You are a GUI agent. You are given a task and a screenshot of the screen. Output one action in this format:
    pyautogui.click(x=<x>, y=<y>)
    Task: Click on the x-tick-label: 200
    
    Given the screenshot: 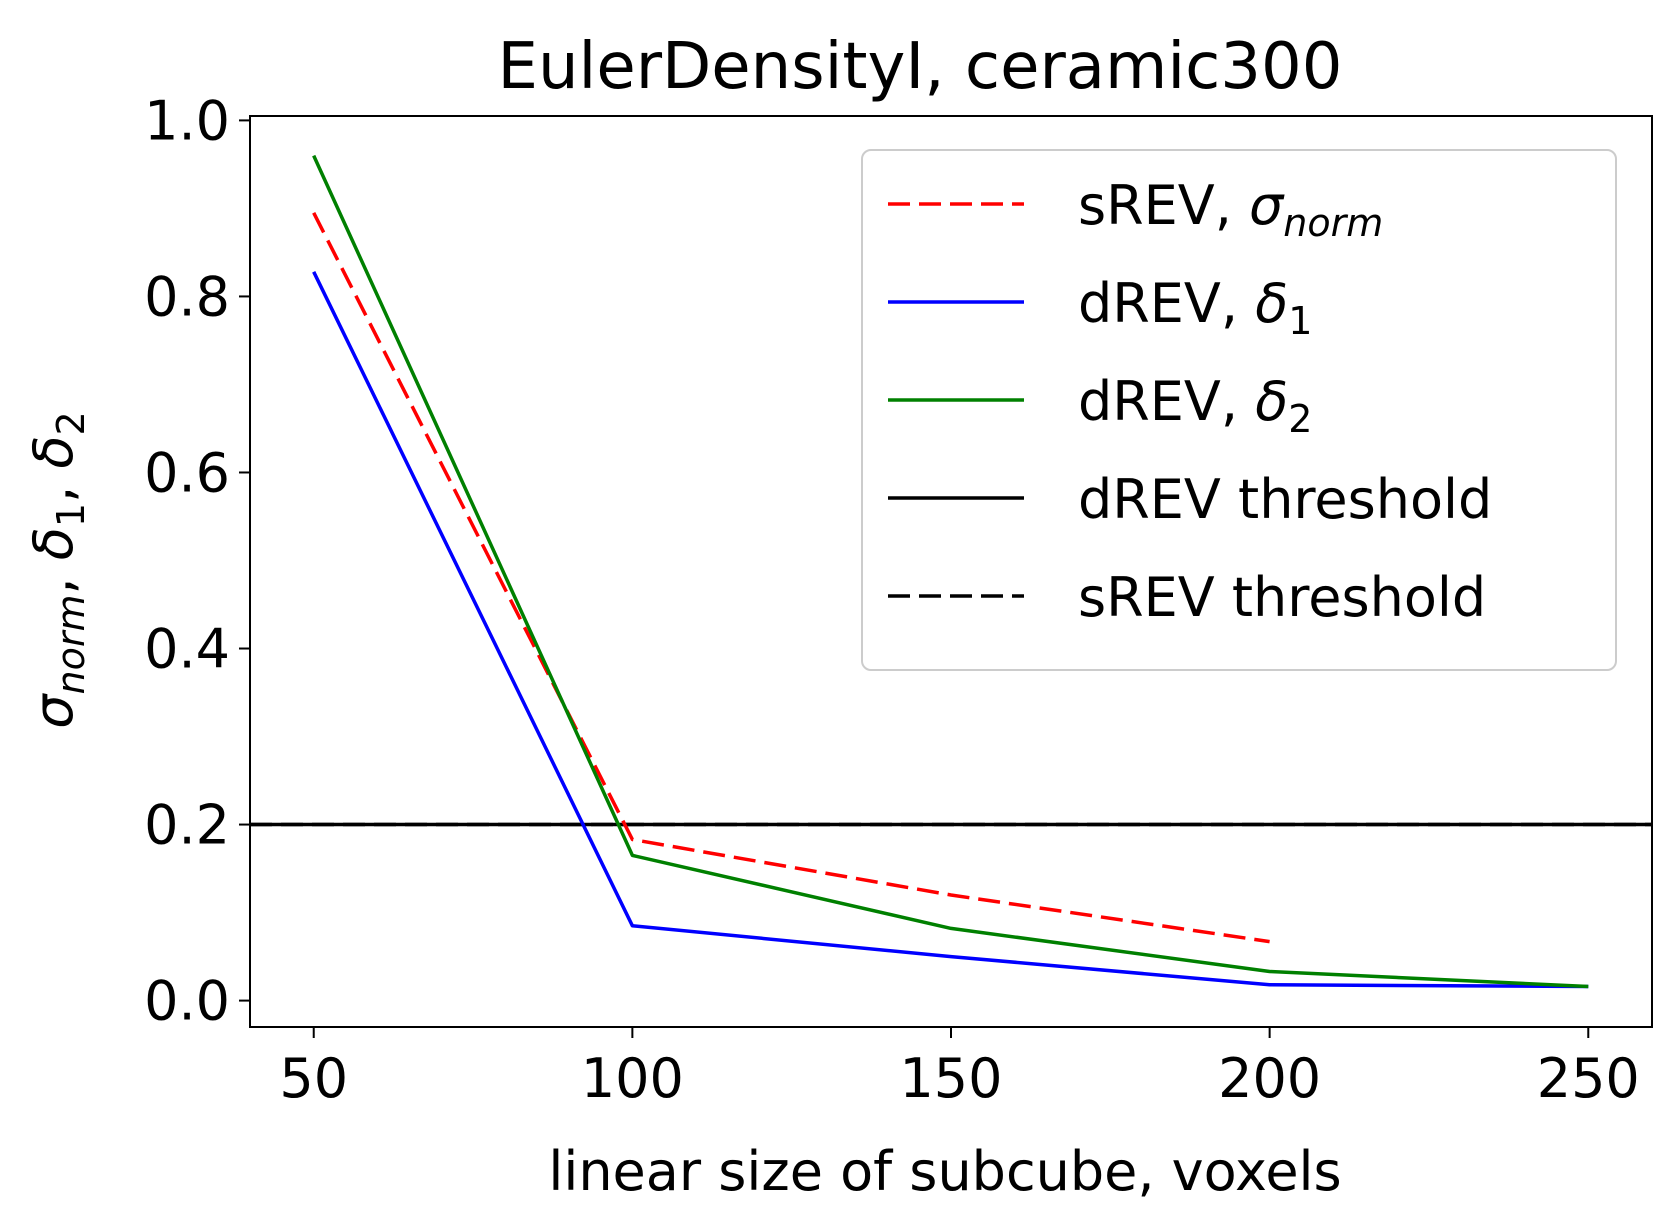 What is the action you would take?
    pyautogui.click(x=1269, y=1078)
    